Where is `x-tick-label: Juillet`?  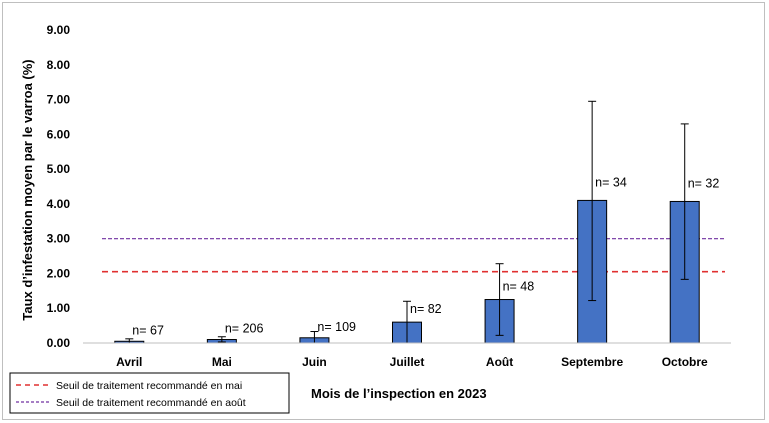 x-tick-label: Juillet is located at coordinates (407, 362).